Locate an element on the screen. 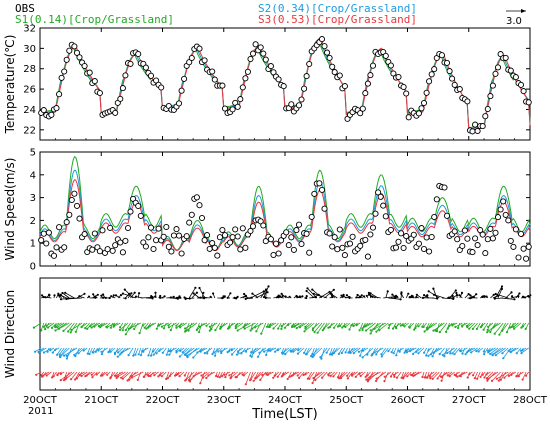 The height and width of the screenshot is (428, 550). wind-speed-tick-label: 2 is located at coordinates (33, 221).